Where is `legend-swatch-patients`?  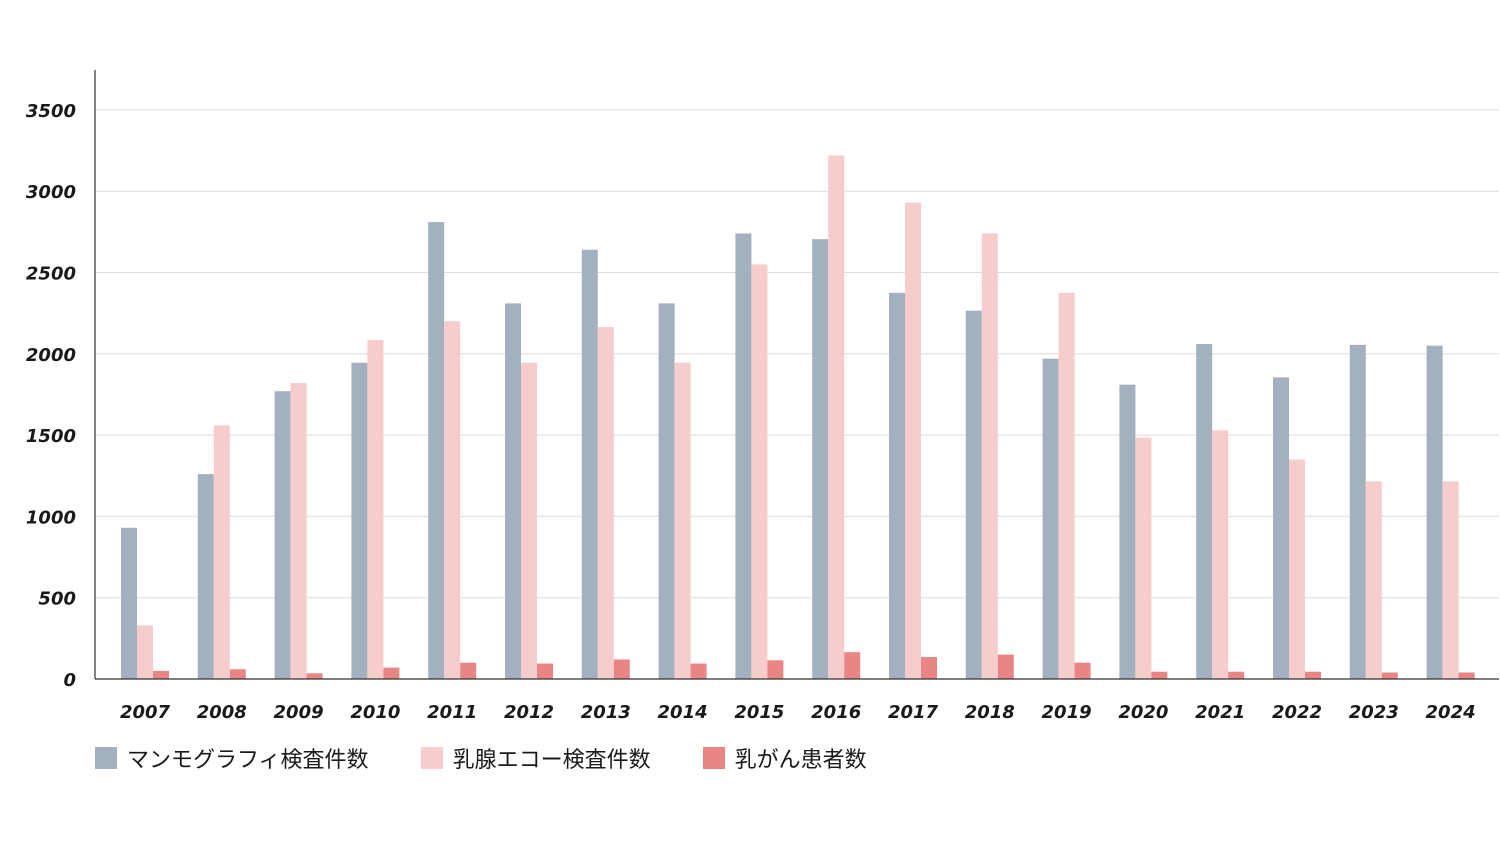
legend-swatch-patients is located at coordinates (713, 758).